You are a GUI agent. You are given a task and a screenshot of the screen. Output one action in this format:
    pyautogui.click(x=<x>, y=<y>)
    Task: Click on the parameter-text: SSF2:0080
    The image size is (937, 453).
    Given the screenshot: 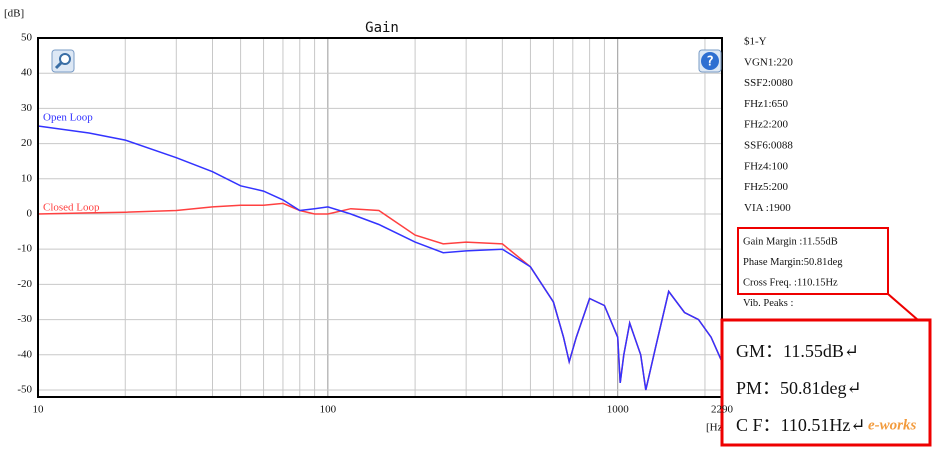 What is the action you would take?
    pyautogui.click(x=768, y=83)
    